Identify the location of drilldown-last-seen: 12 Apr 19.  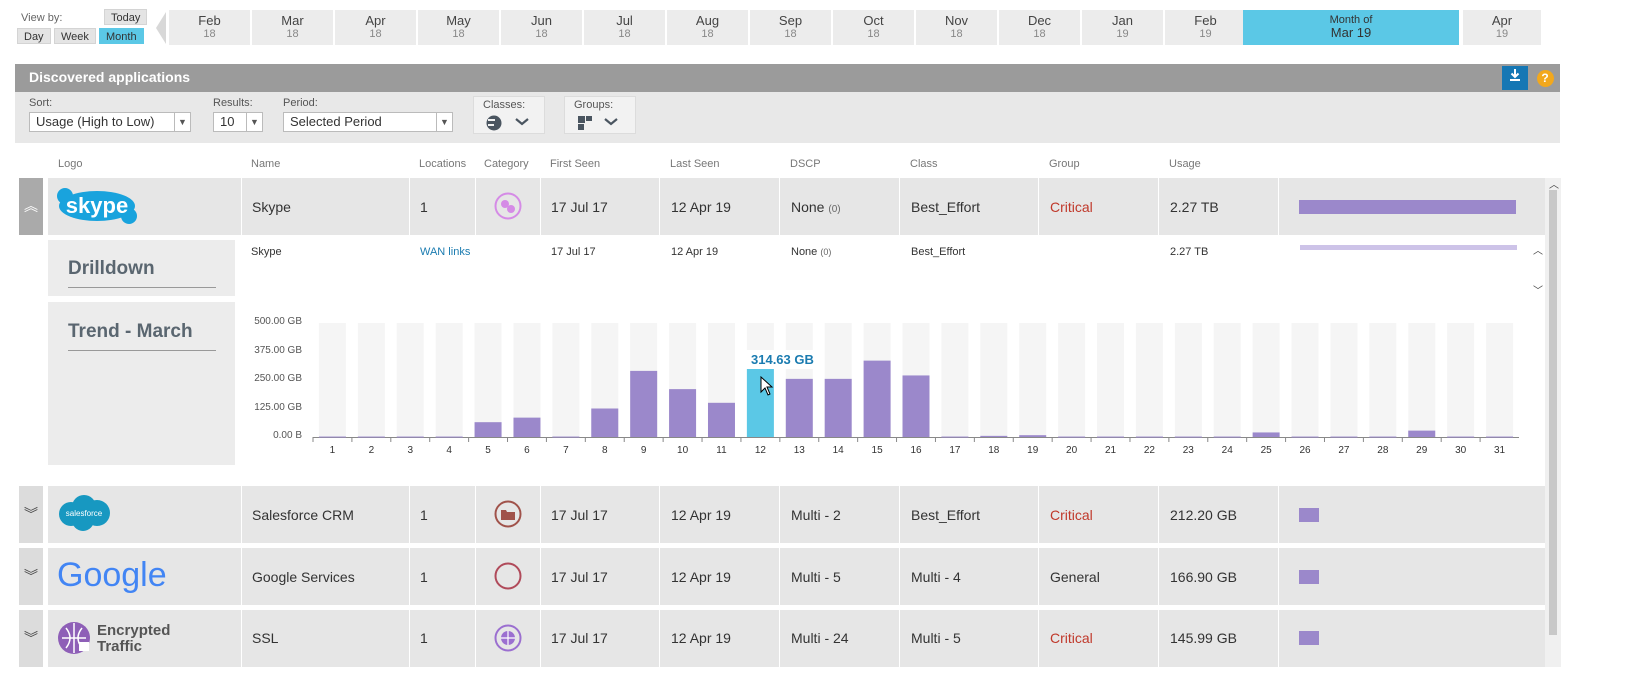
(695, 252).